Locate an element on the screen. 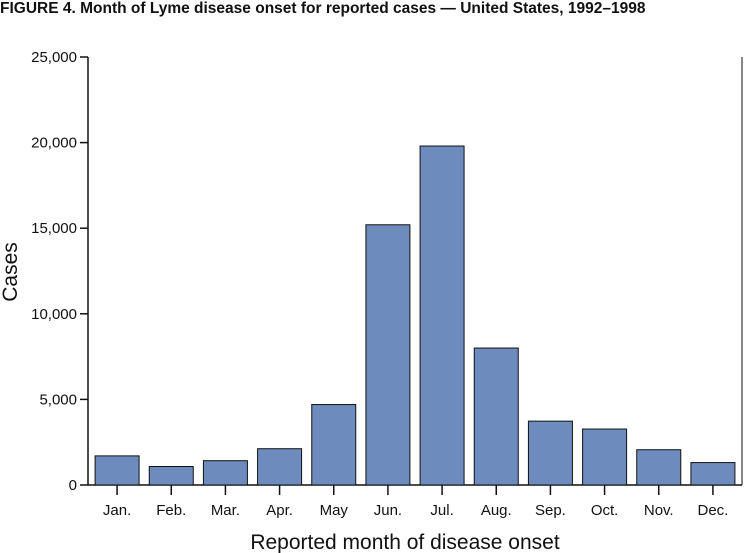 This screenshot has height=553, width=746. bar-jul is located at coordinates (442, 315).